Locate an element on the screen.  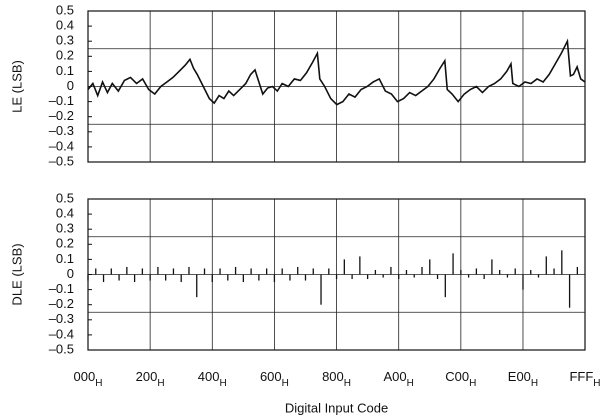
x-tick-label: FFFH is located at coordinates (584, 378).